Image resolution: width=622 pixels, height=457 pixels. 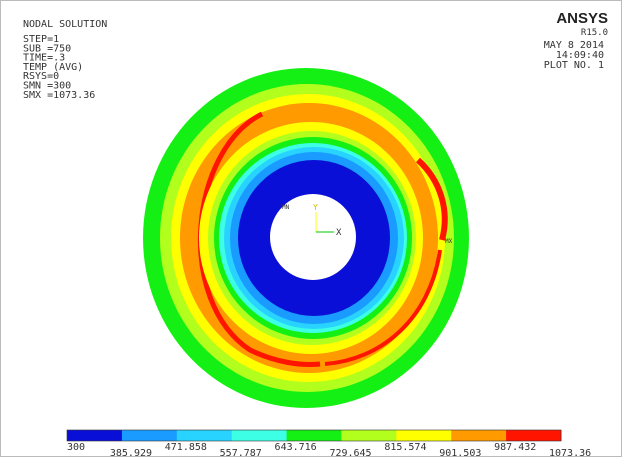 What do you see at coordinates (296, 447) in the screenshot?
I see `legend-label: 643.716` at bounding box center [296, 447].